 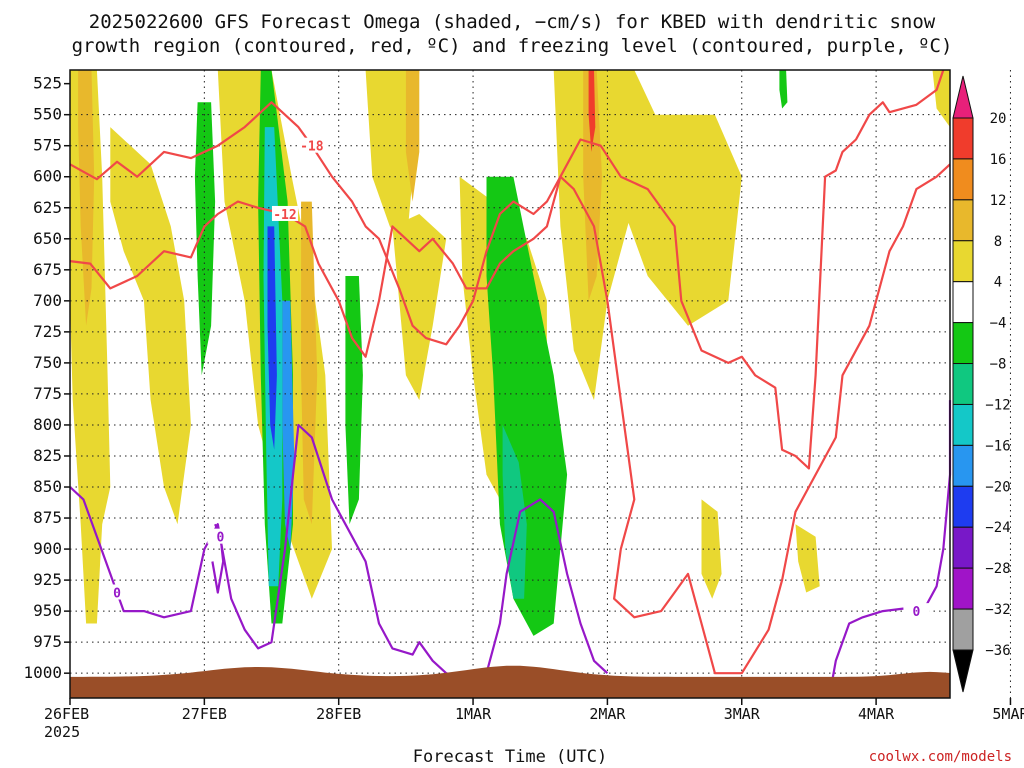 What do you see at coordinates (940, 757) in the screenshot?
I see `credit-text: coolwx.com/models` at bounding box center [940, 757].